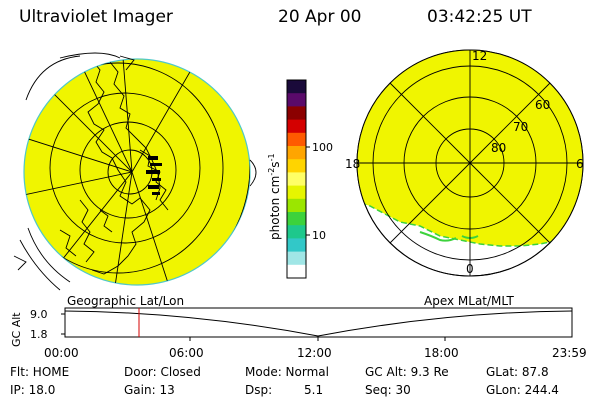 This screenshot has height=400, width=600. I want to click on timeline-ytick-1: 1.8, so click(39, 334).